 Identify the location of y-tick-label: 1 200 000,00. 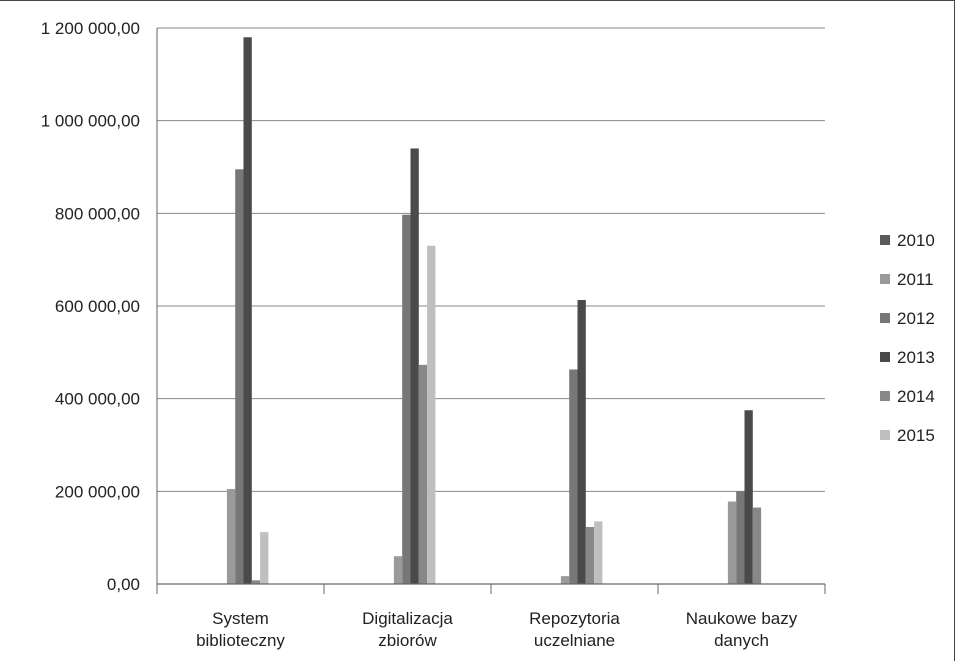
(90, 28).